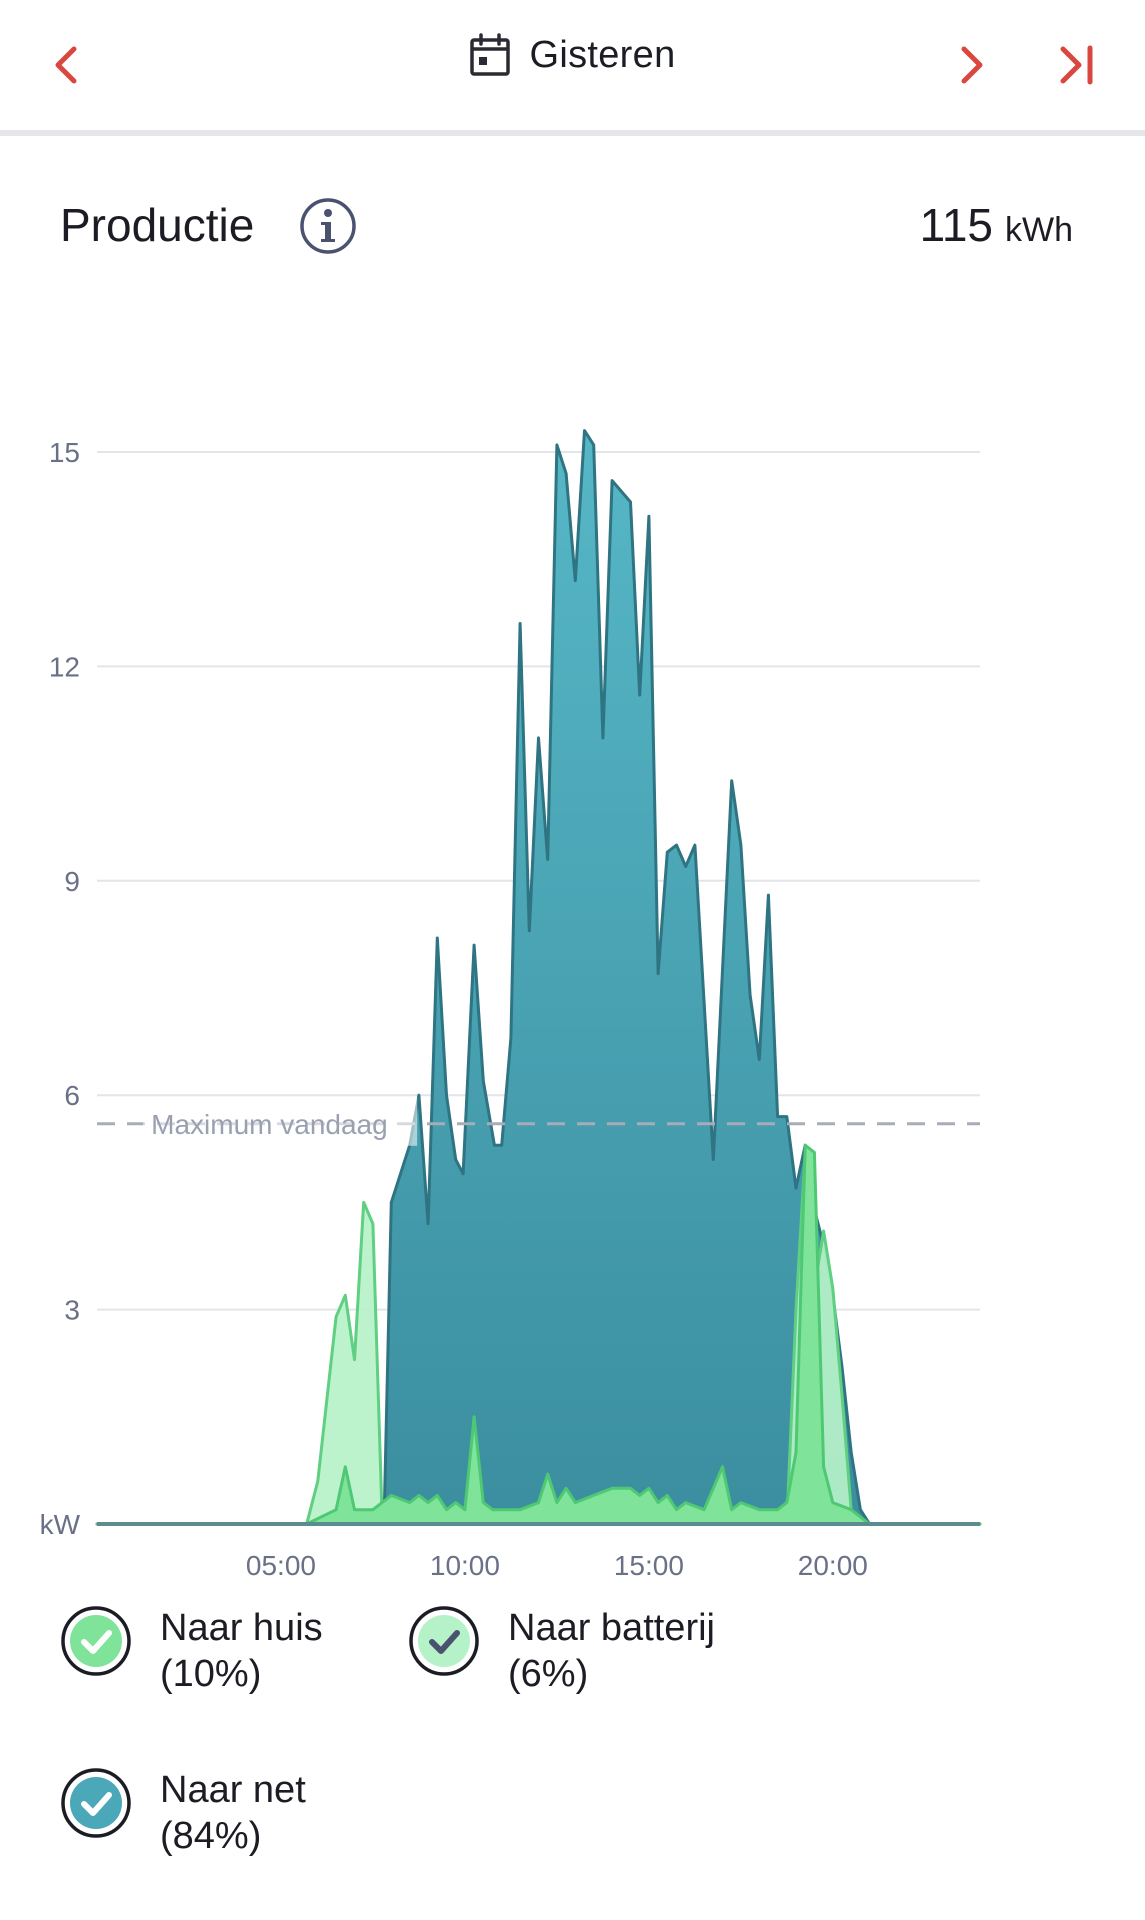 The height and width of the screenshot is (1920, 1145). I want to click on legend-item-naar-huis: Naar huis (10%), so click(191, 1651).